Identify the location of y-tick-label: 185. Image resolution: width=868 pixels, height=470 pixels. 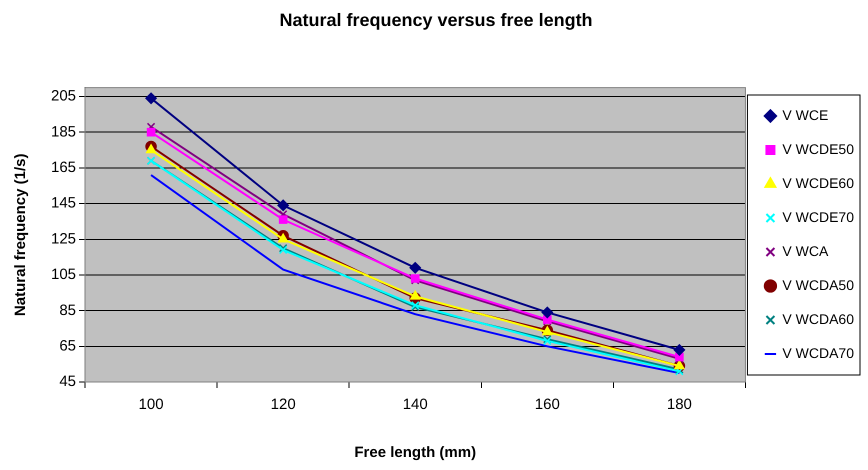
(63, 131).